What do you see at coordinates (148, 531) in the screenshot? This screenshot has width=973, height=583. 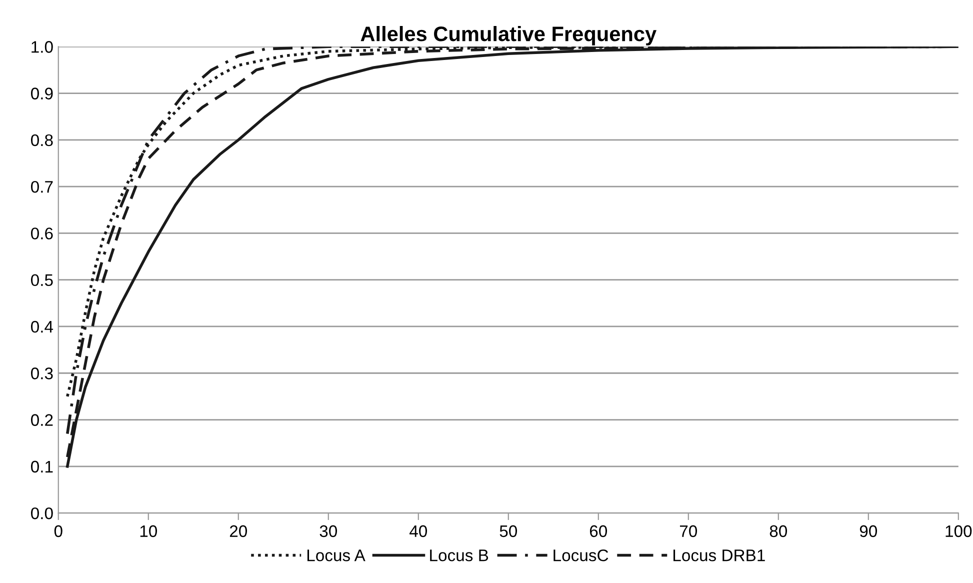 I see `x-tick-label: 10` at bounding box center [148, 531].